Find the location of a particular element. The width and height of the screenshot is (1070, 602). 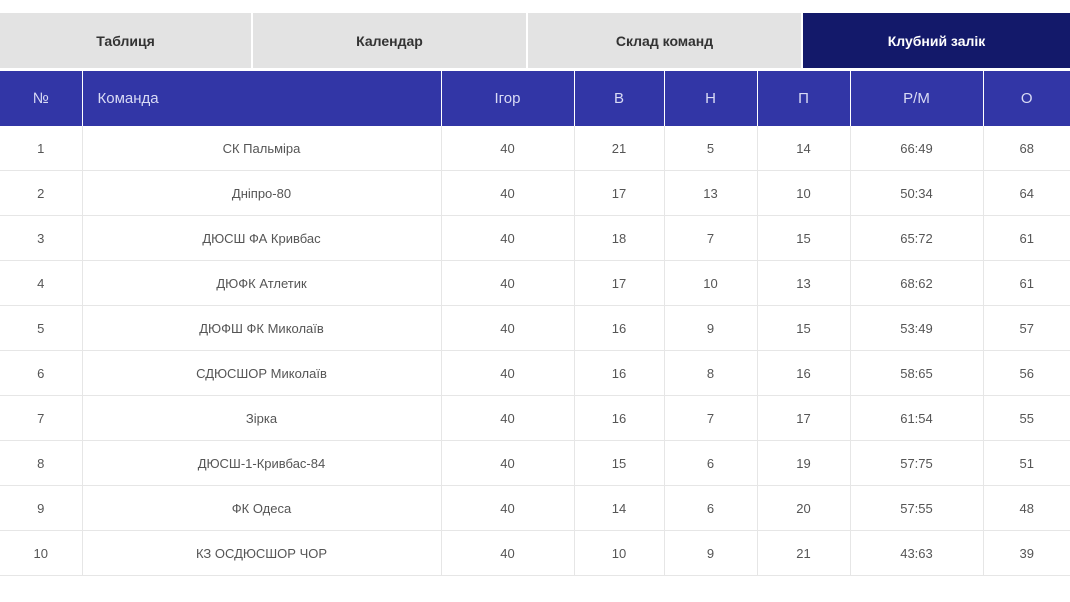

table-row: 9 ФК Одеса 40 14 6 20 57:55 48 is located at coordinates (535, 508).